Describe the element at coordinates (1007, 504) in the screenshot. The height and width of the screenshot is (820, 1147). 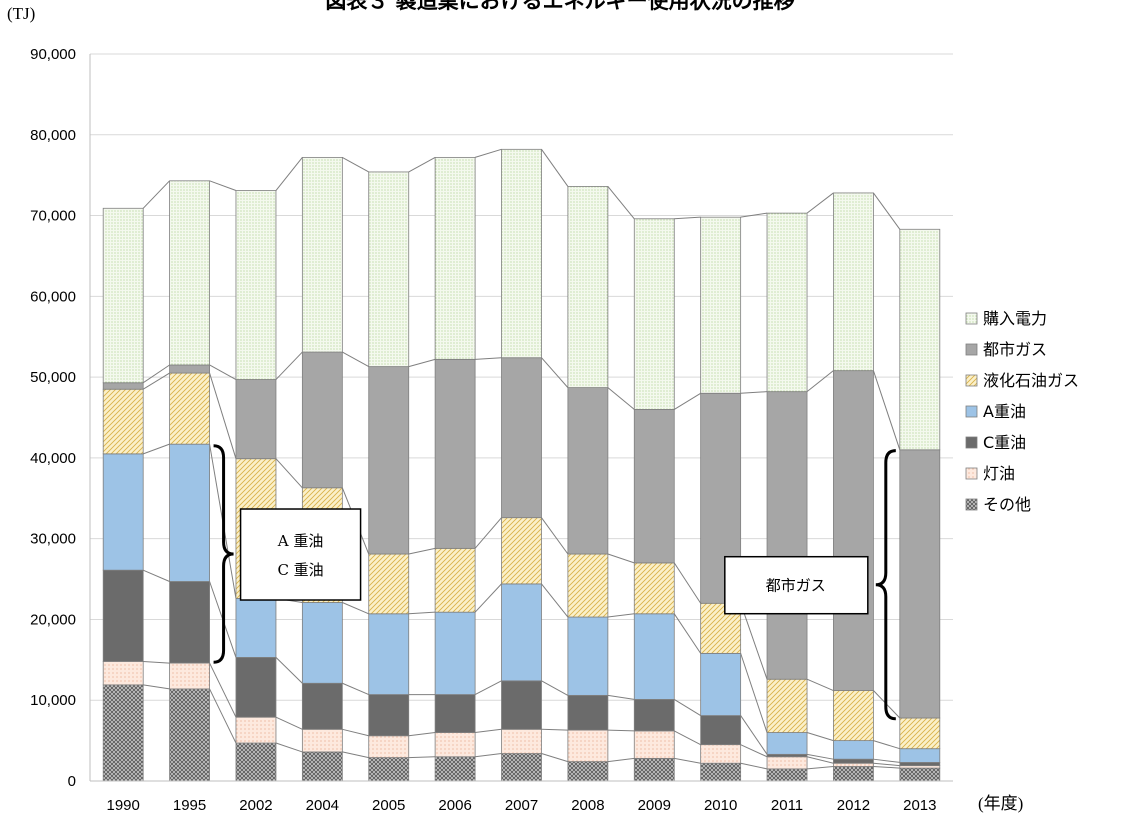
I see `legend-label: その他` at that location.